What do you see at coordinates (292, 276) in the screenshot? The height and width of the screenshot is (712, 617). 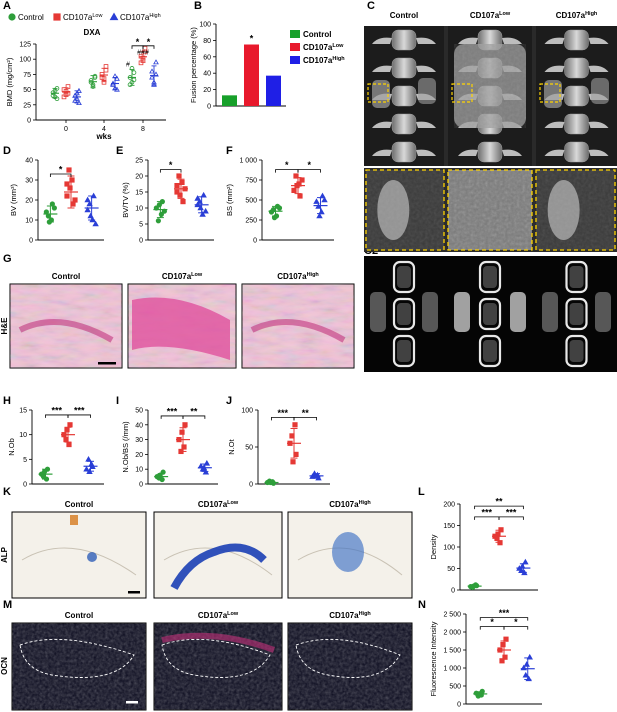 I see `g-header-2-text: CD107a` at bounding box center [292, 276].